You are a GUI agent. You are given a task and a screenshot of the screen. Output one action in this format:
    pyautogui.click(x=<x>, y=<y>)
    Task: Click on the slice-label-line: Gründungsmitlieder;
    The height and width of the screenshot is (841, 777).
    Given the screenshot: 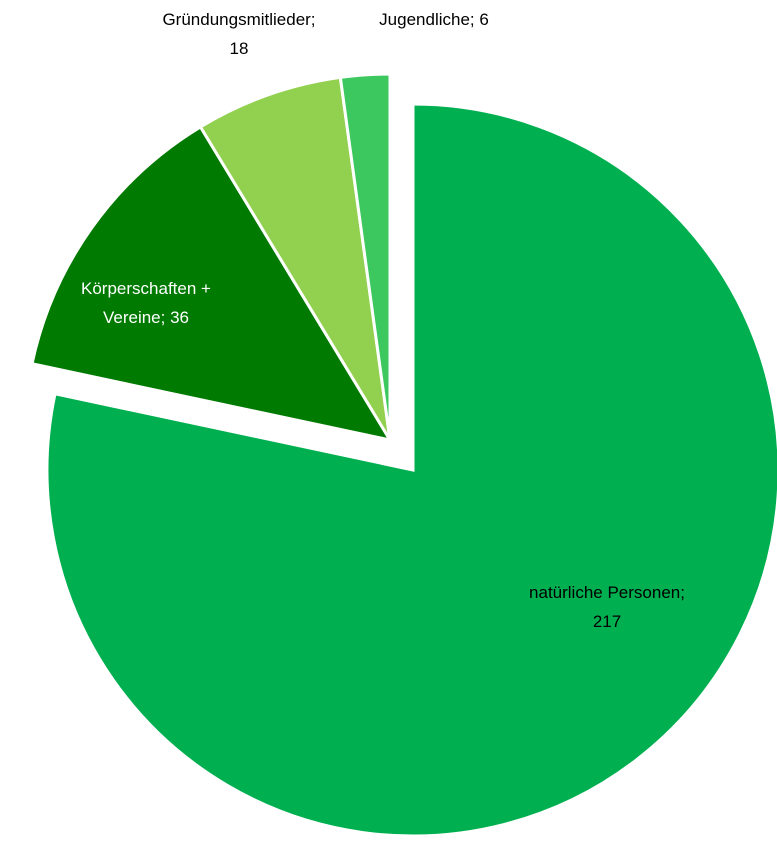 What is the action you would take?
    pyautogui.click(x=238, y=19)
    